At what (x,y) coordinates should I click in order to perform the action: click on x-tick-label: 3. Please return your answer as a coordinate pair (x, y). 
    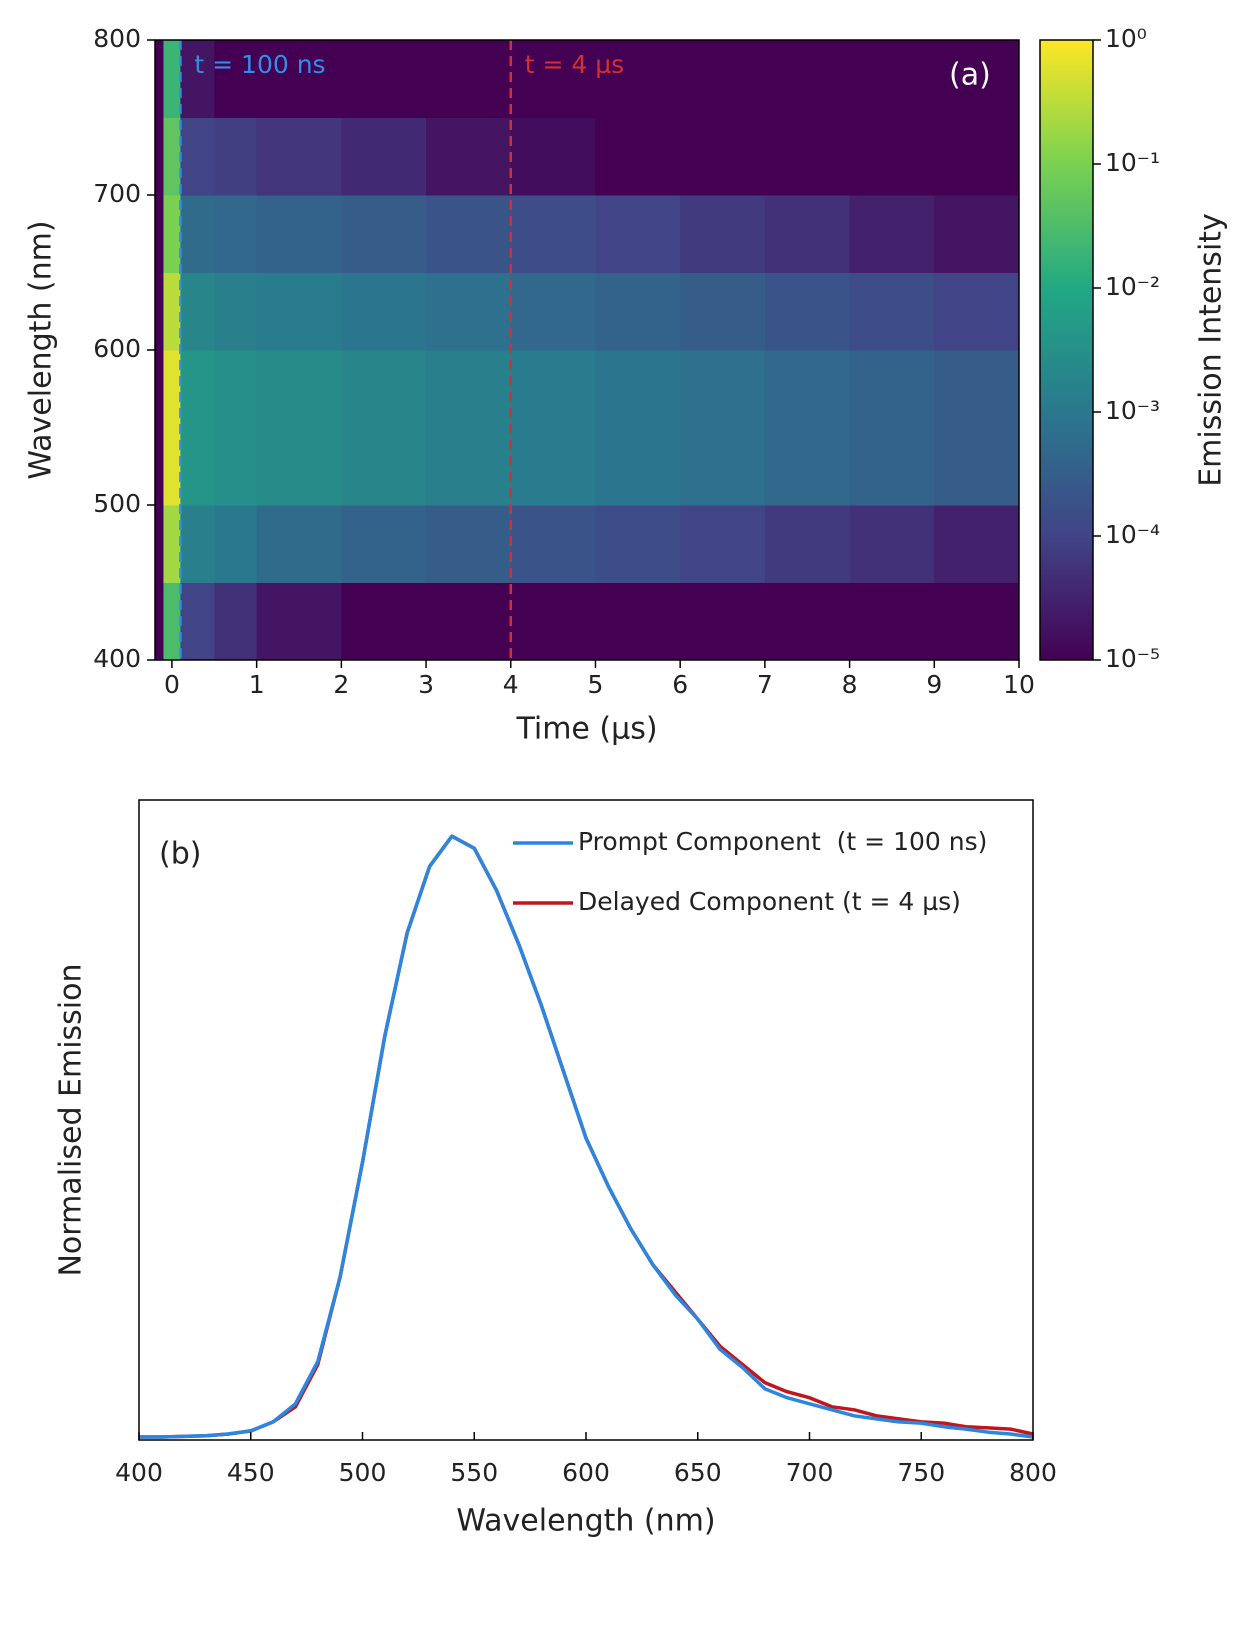
    Looking at the image, I should click on (426, 684).